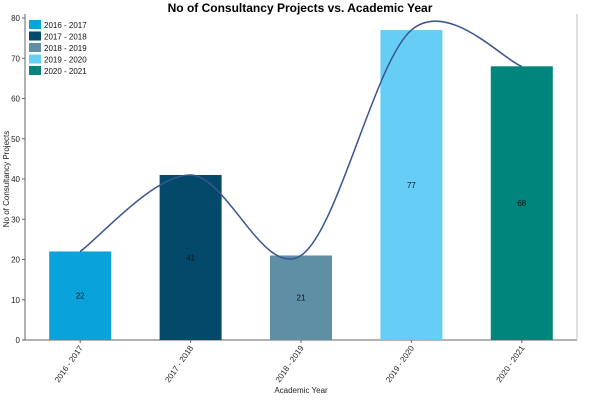  What do you see at coordinates (400, 364) in the screenshot?
I see `x-tick-label: 2019 - 2020` at bounding box center [400, 364].